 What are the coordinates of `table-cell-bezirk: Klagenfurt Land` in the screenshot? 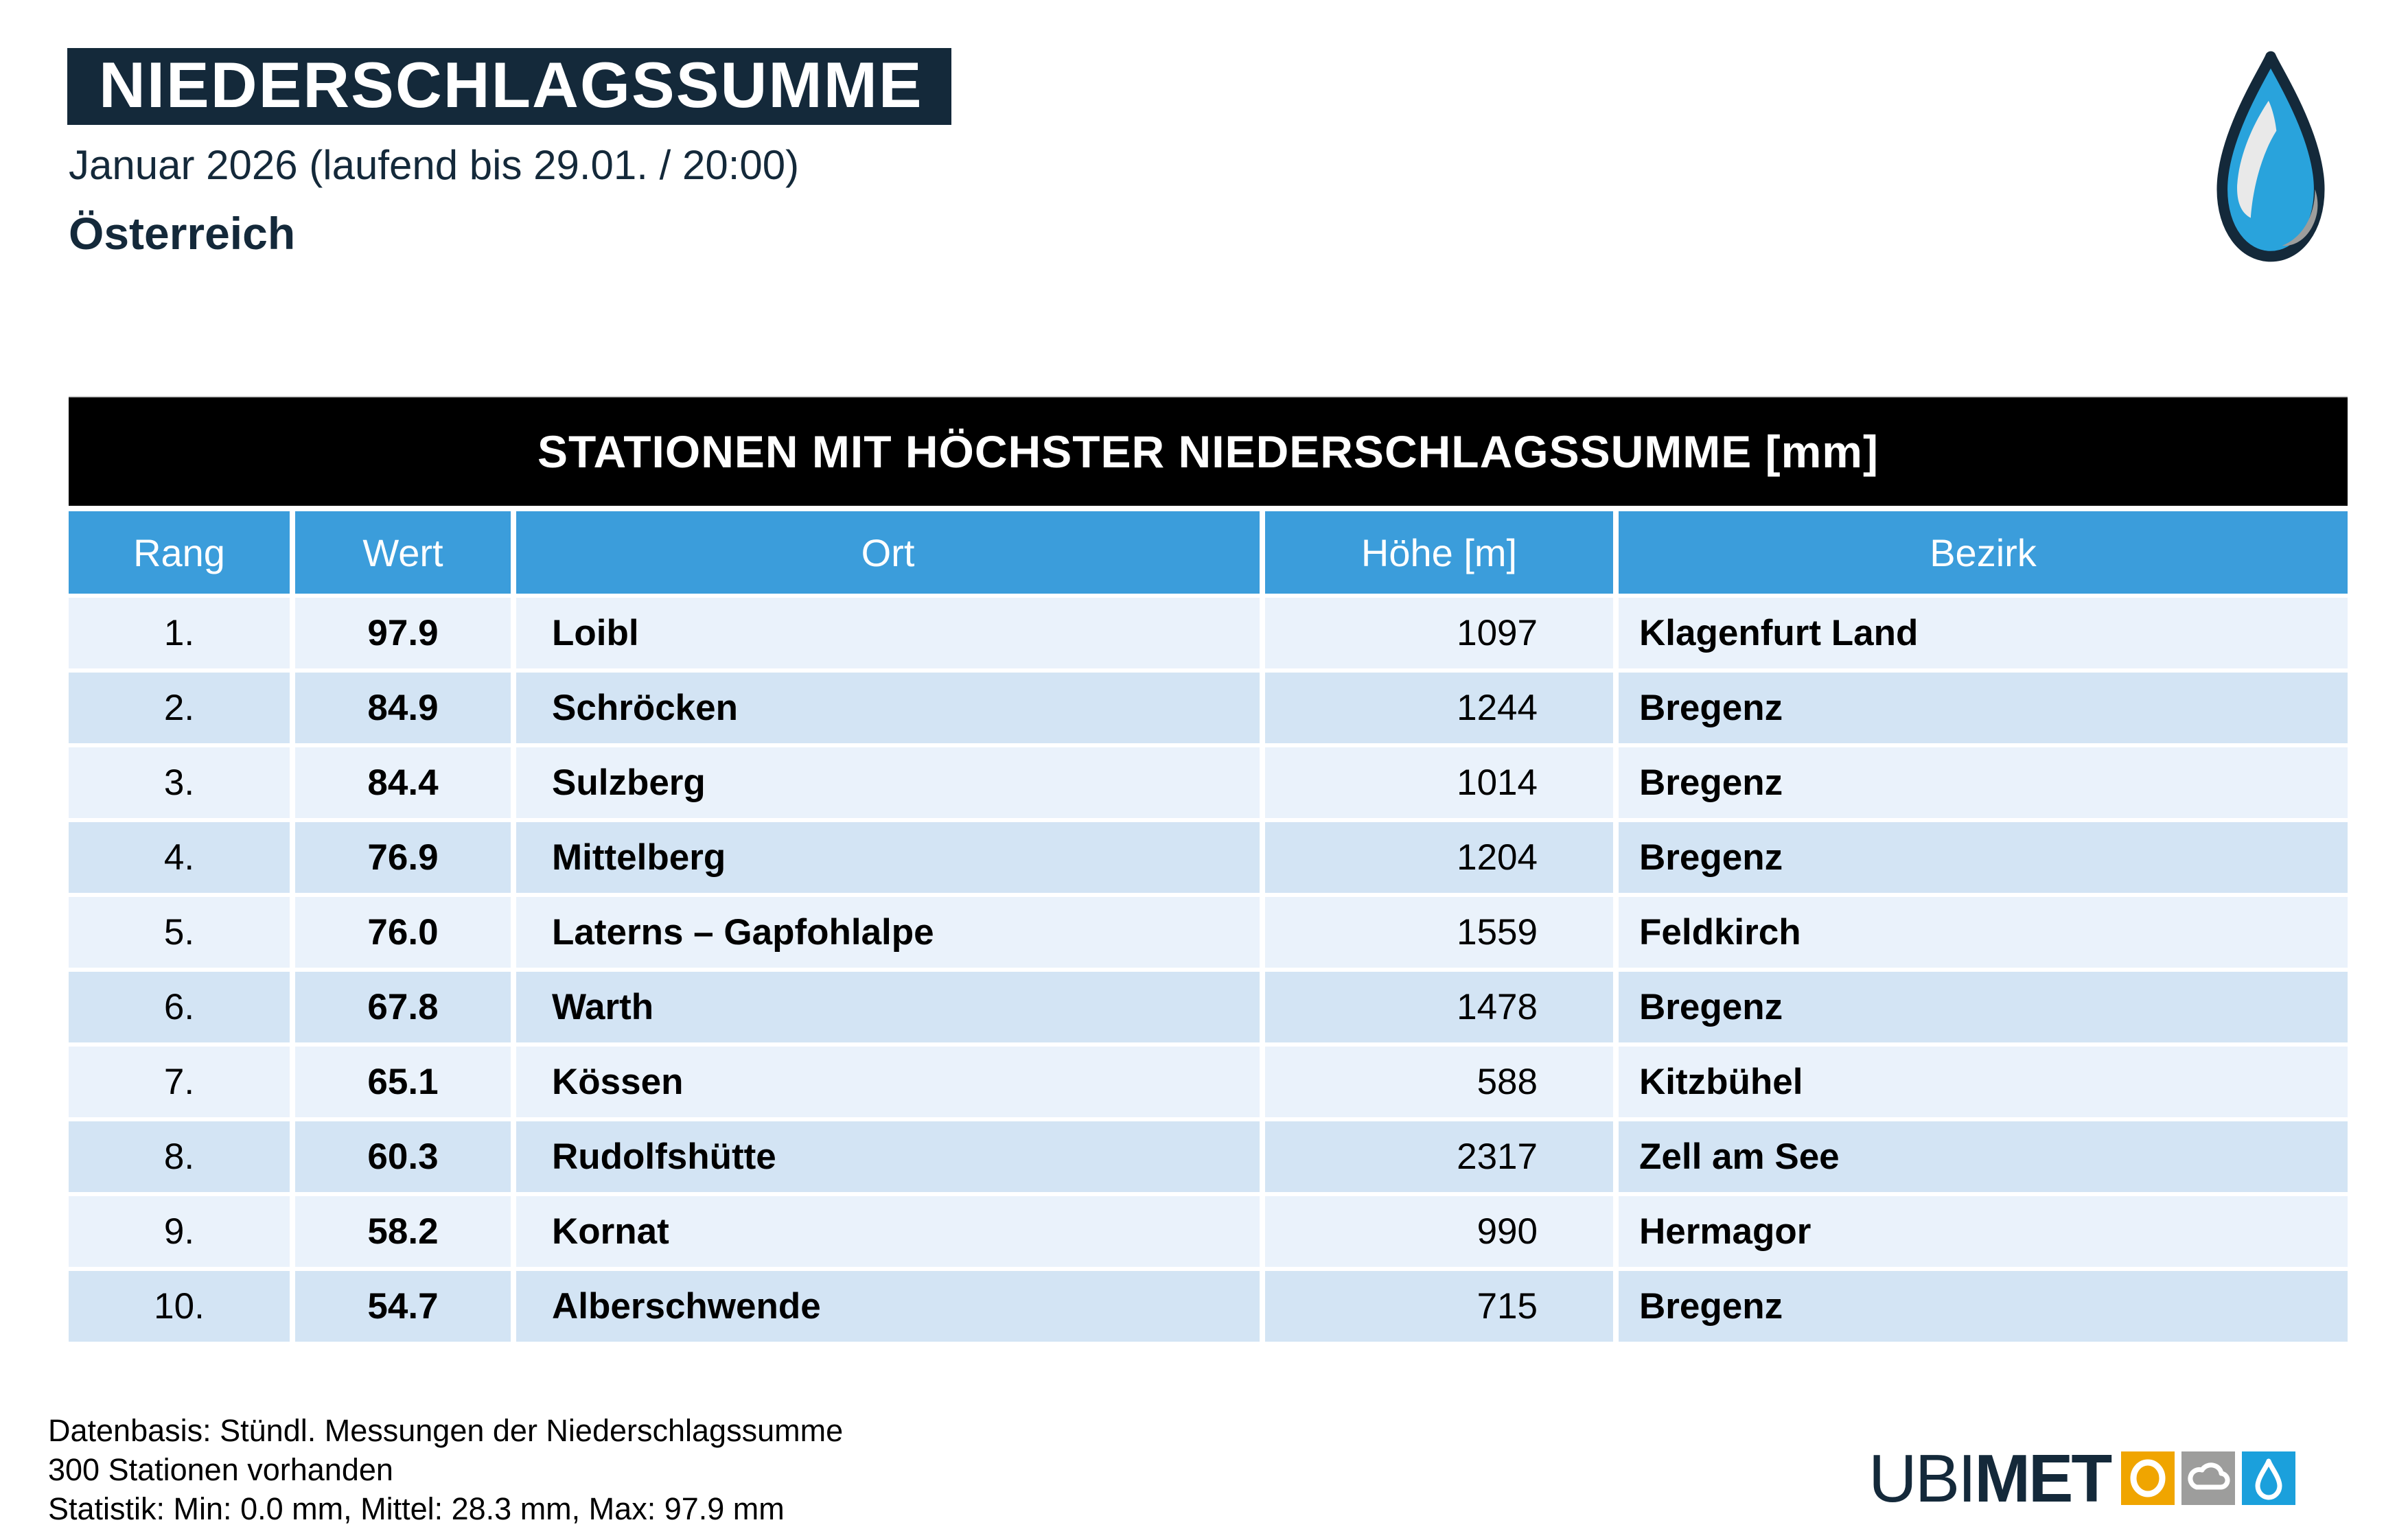 It's located at (1983, 633).